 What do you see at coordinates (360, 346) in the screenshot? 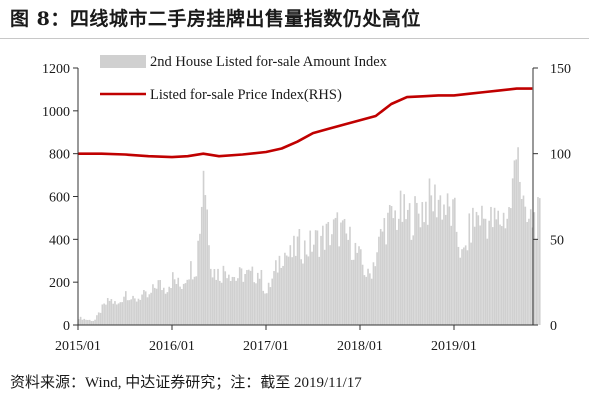
I see `x-tick-label: 2018/01` at bounding box center [360, 346].